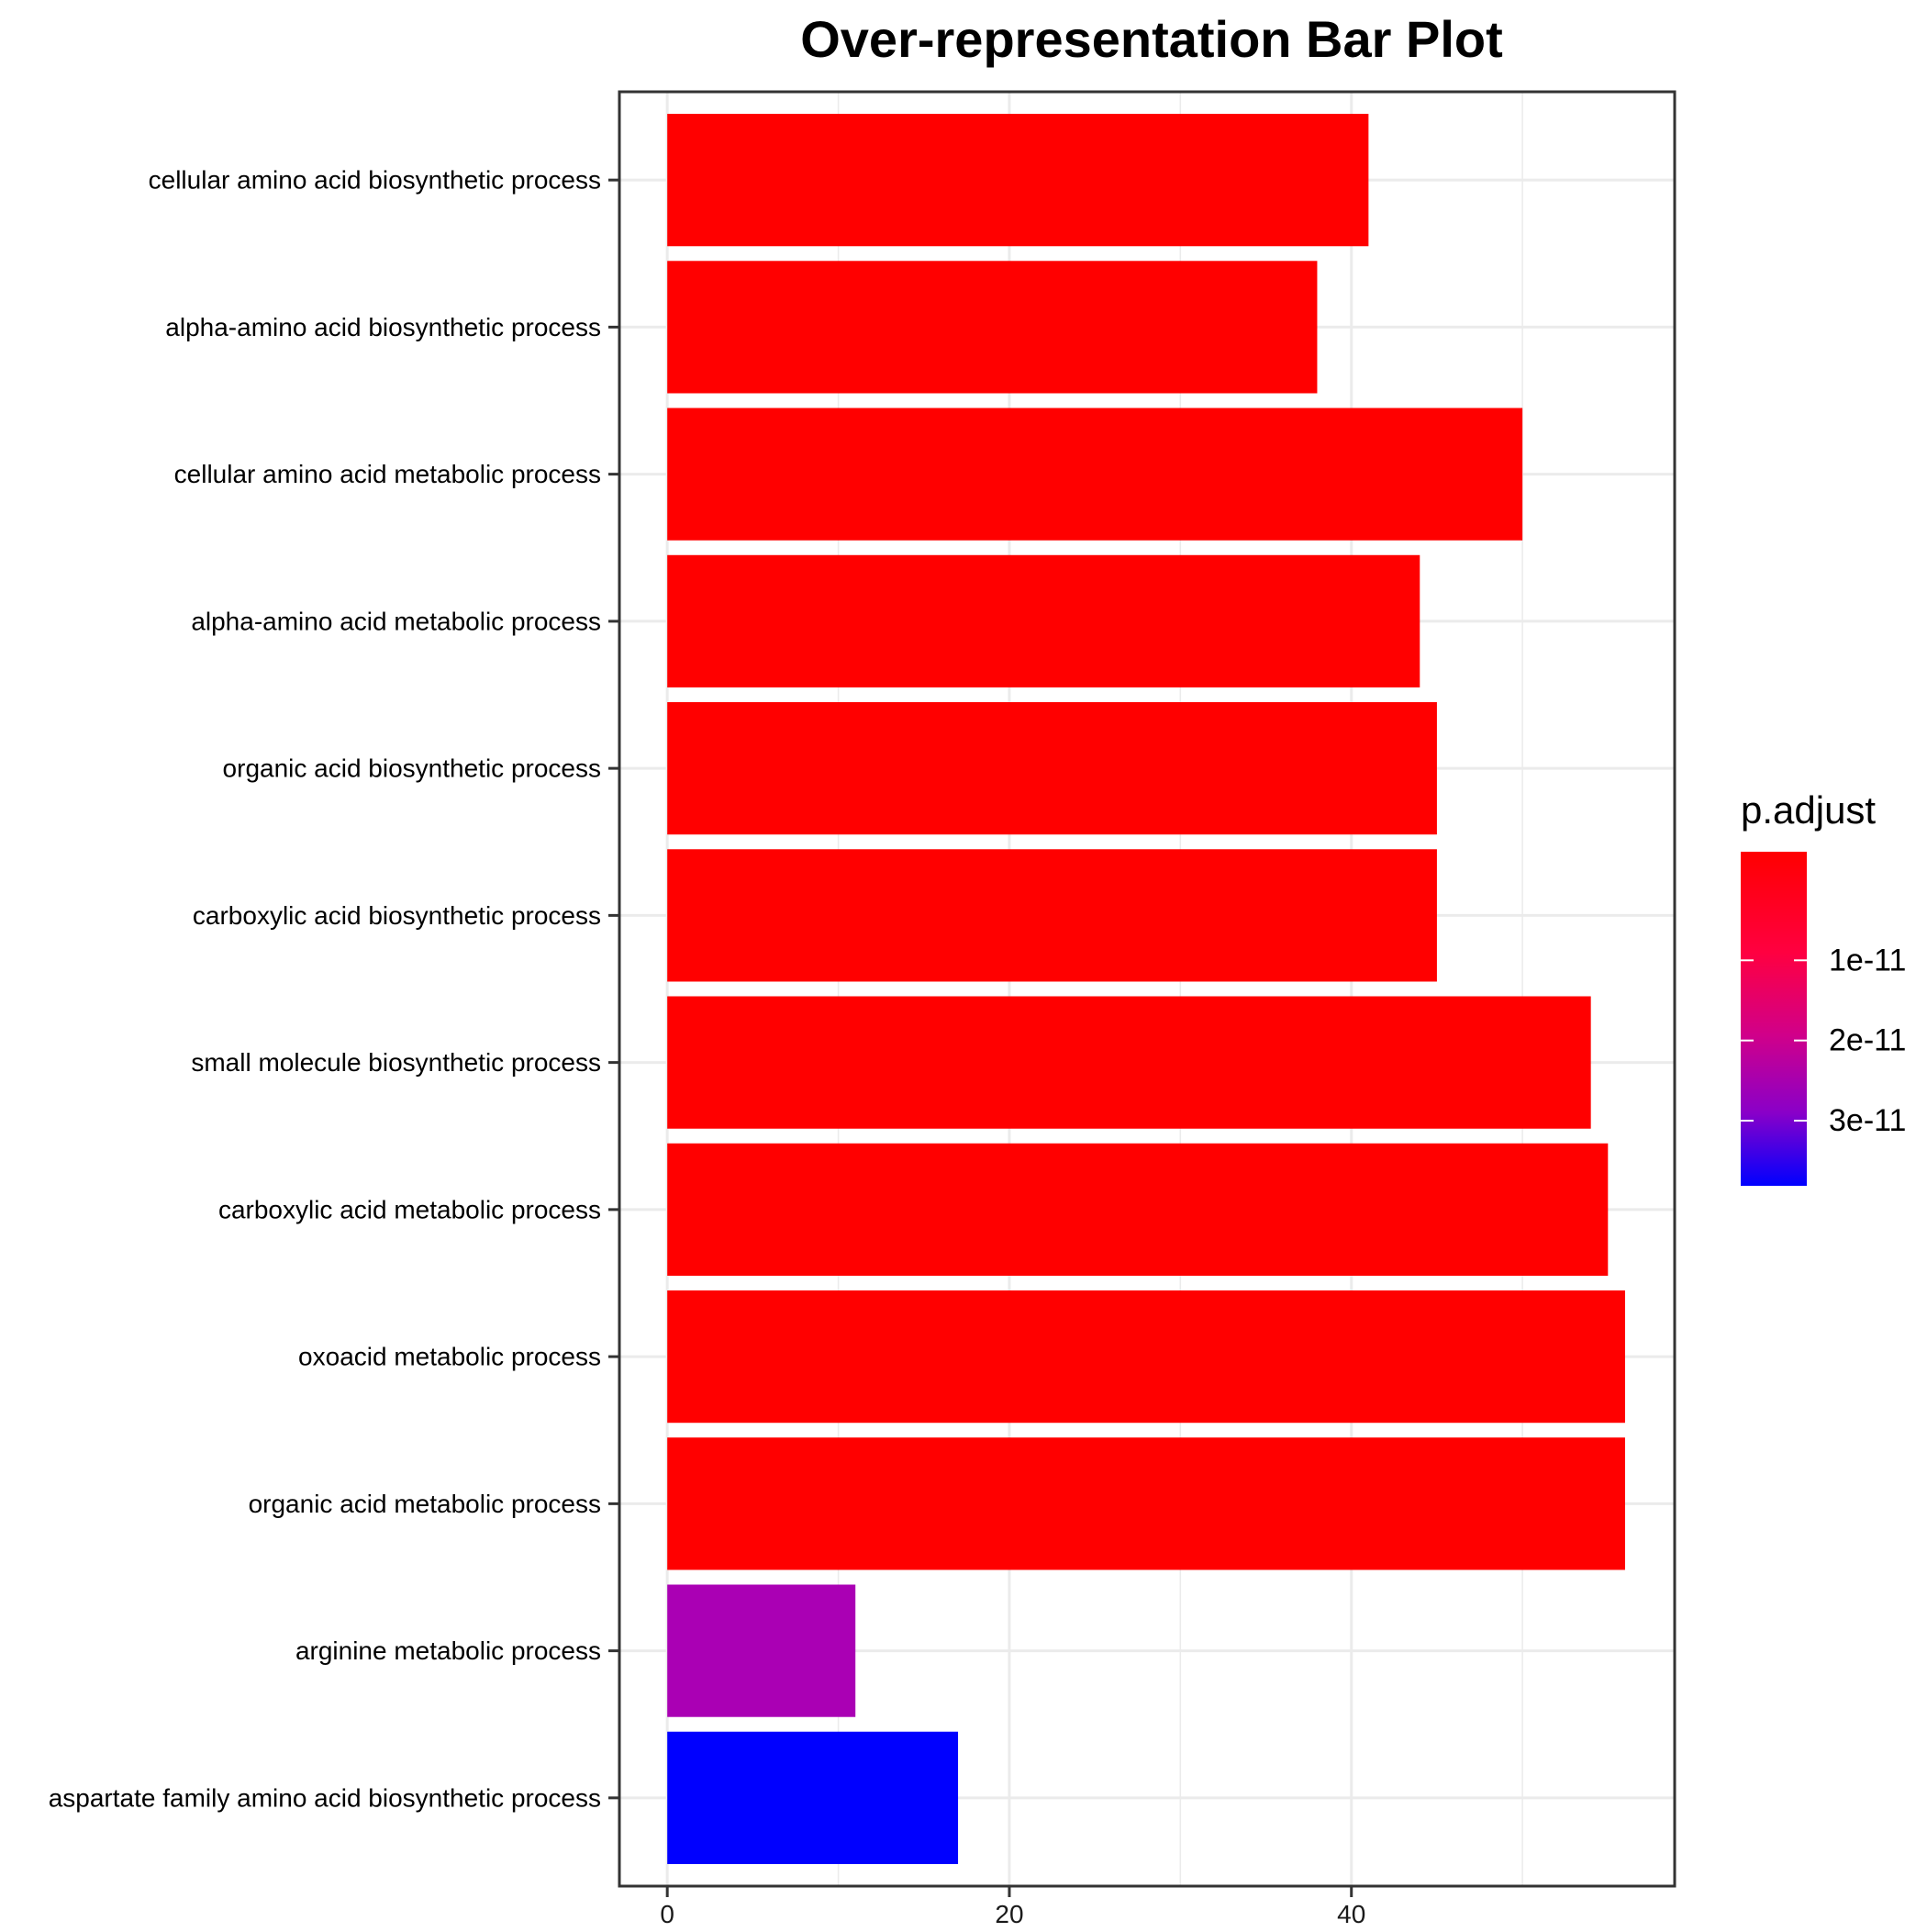  What do you see at coordinates (397, 916) in the screenshot?
I see `category-label-6: carboxylic acid biosynthetic process` at bounding box center [397, 916].